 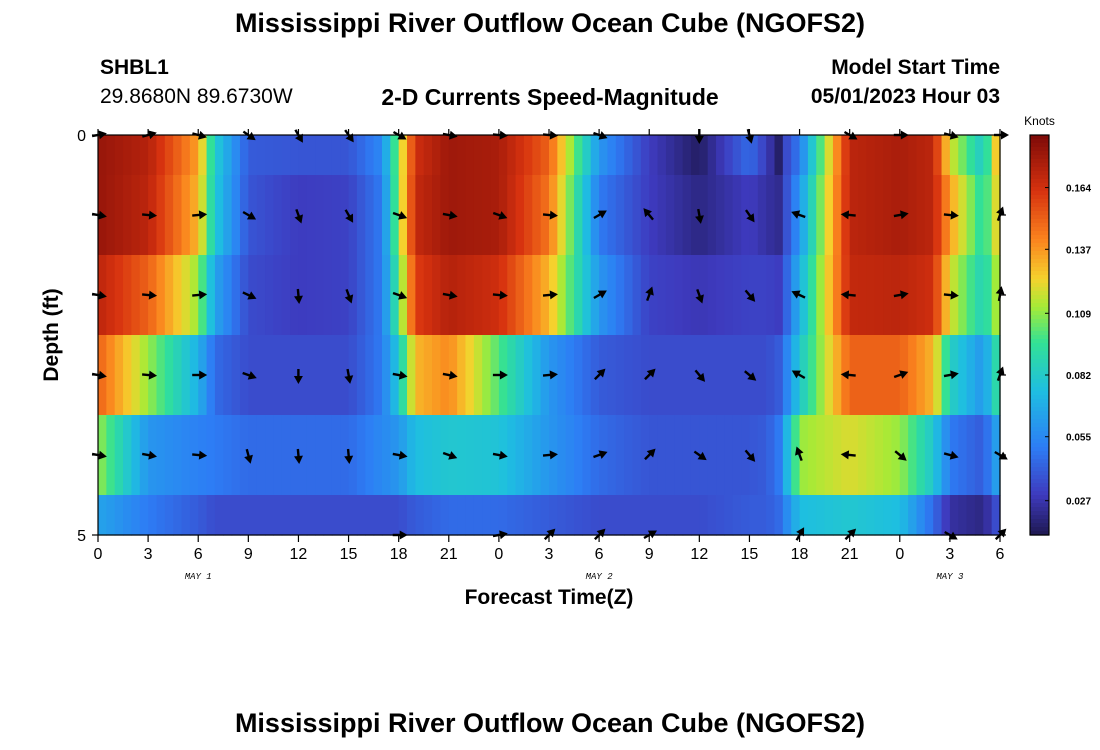 I want to click on colorbar-label: Knots, so click(x=1039, y=121).